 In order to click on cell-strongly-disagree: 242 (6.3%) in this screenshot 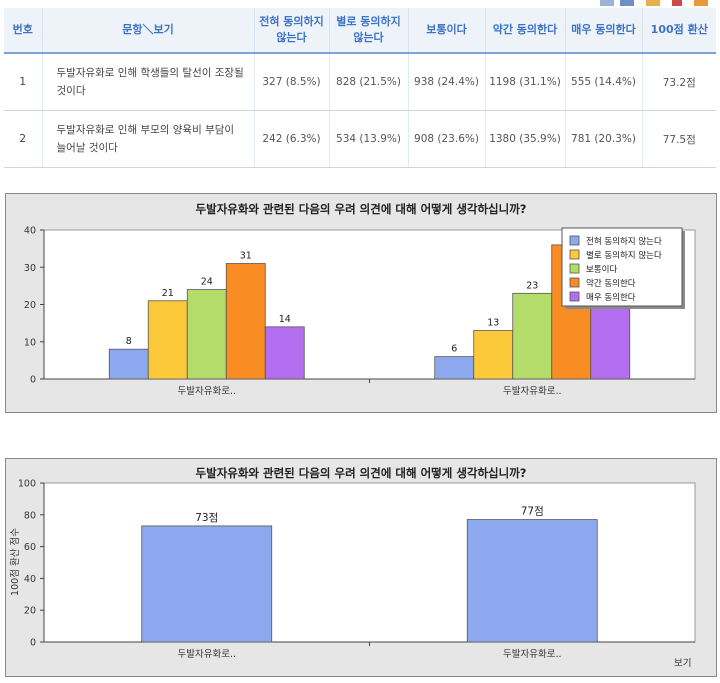, I will do `click(292, 139)`.